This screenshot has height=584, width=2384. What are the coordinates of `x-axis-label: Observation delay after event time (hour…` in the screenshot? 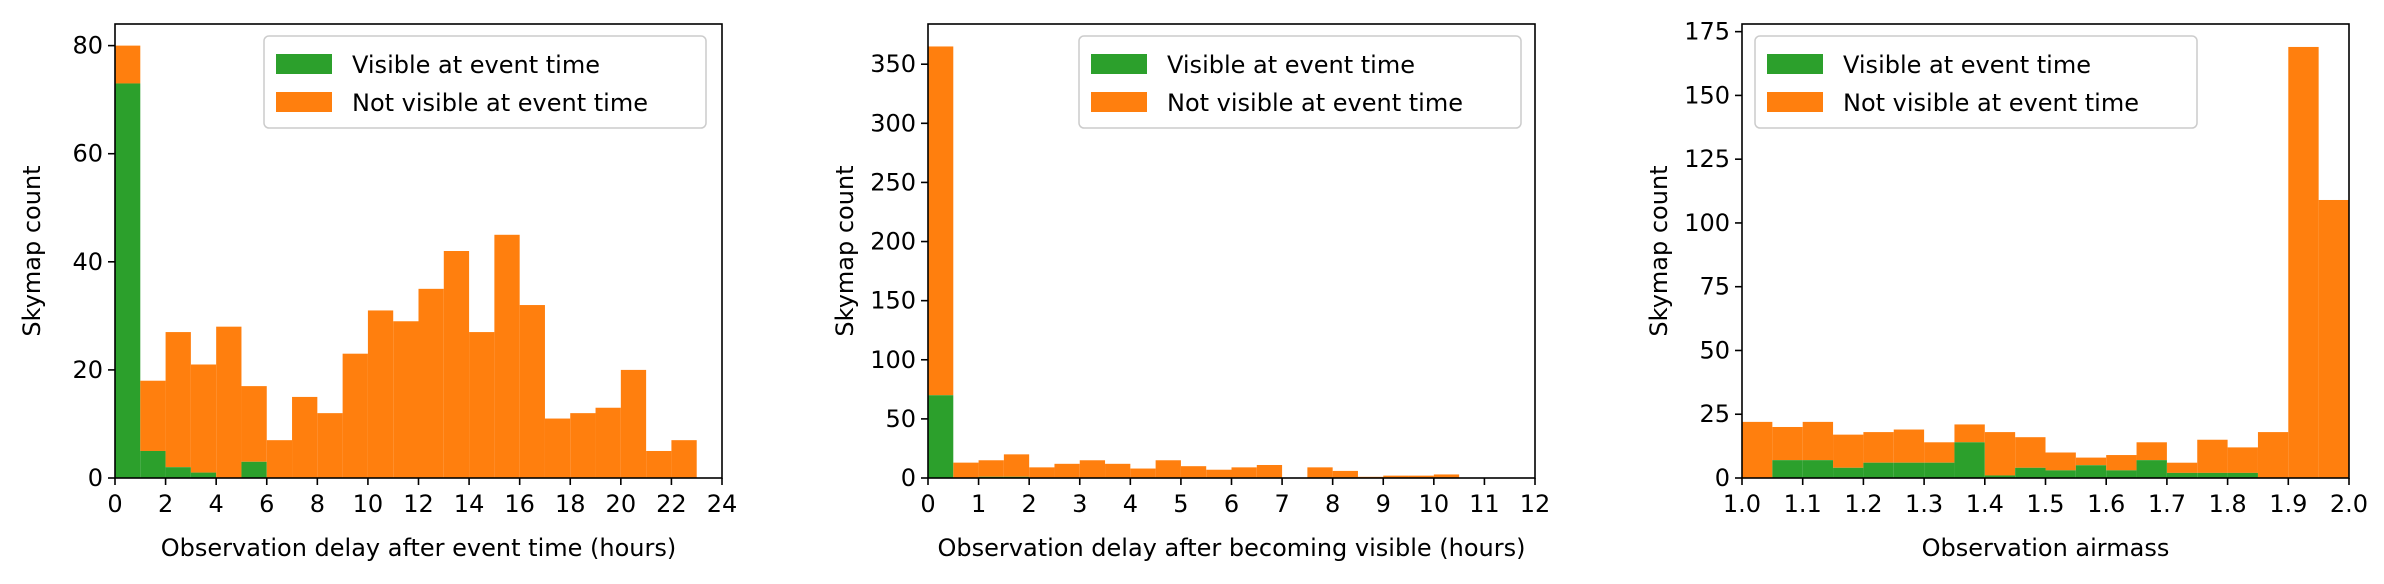 It's located at (418, 548).